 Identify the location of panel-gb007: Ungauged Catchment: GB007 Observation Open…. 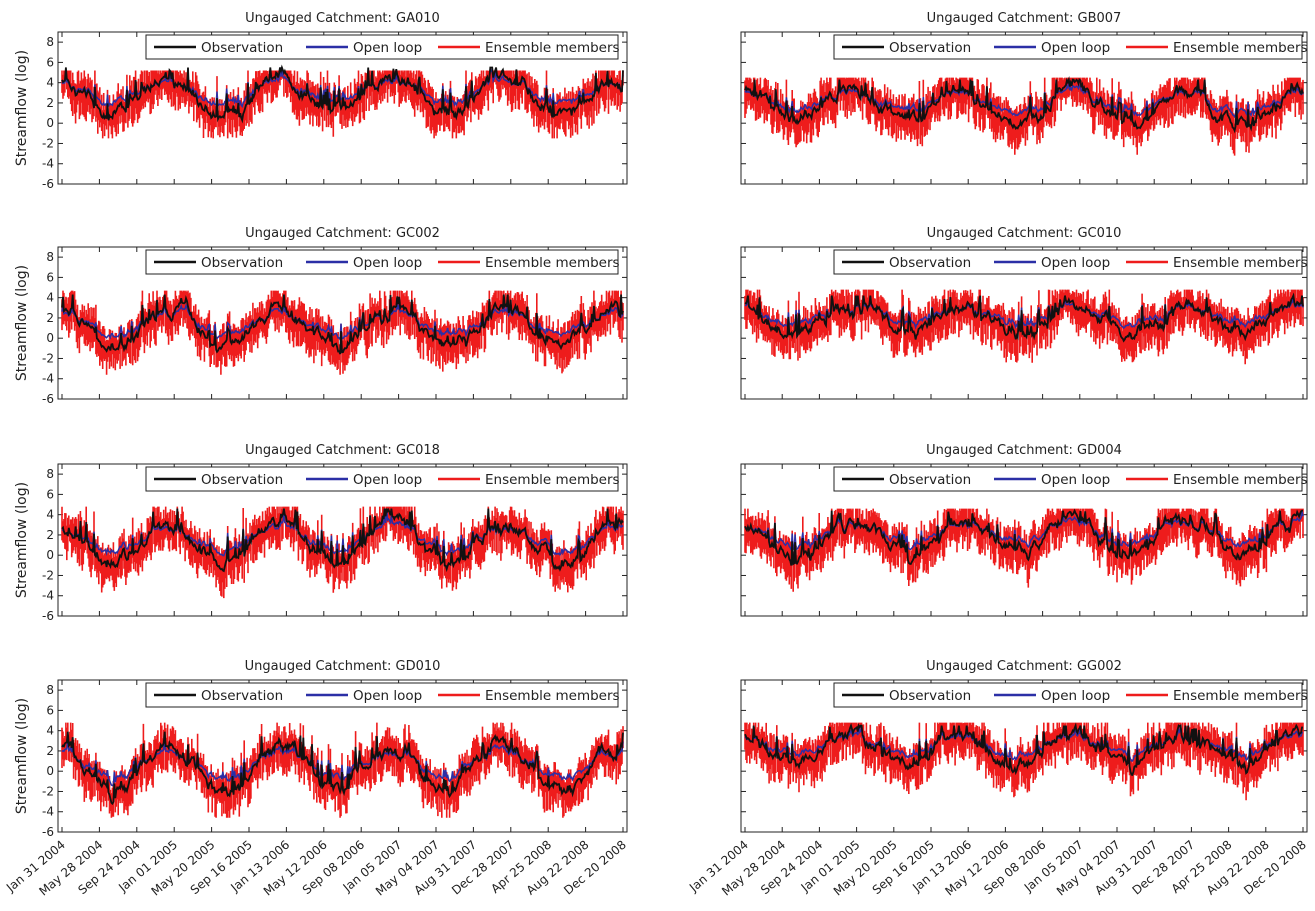
(1024, 98).